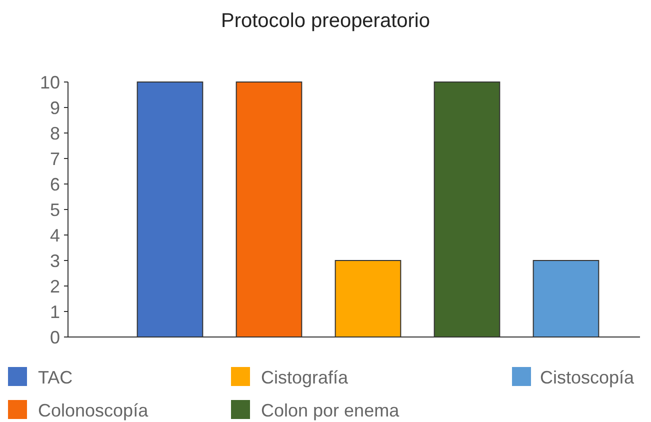  What do you see at coordinates (55, 210) in the screenshot?
I see `y-tick-label: 5` at bounding box center [55, 210].